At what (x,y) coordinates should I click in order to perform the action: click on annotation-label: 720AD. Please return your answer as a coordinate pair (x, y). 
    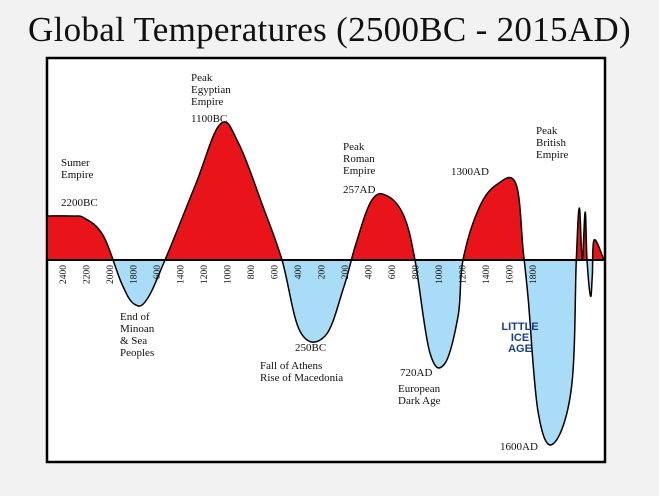
    Looking at the image, I should click on (416, 373).